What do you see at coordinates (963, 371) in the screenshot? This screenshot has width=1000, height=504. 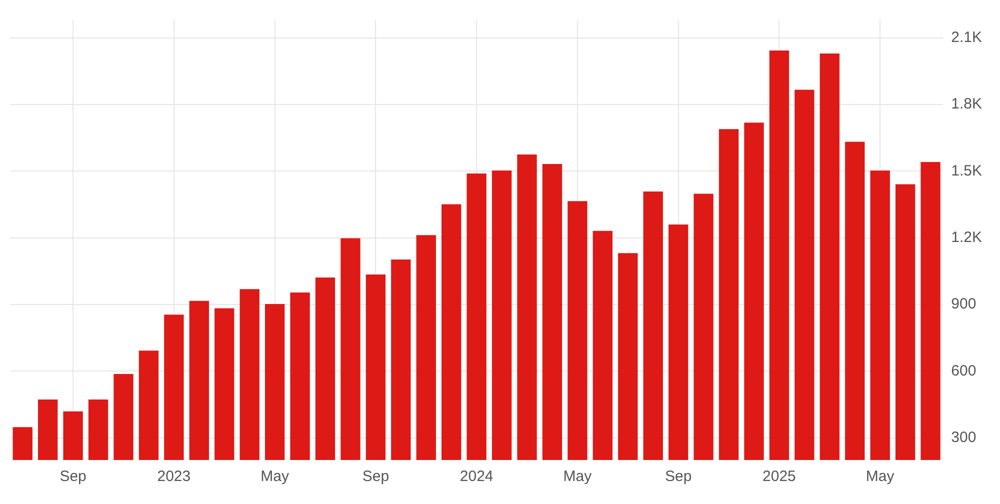 I see `y-tick-label: 600` at bounding box center [963, 371].